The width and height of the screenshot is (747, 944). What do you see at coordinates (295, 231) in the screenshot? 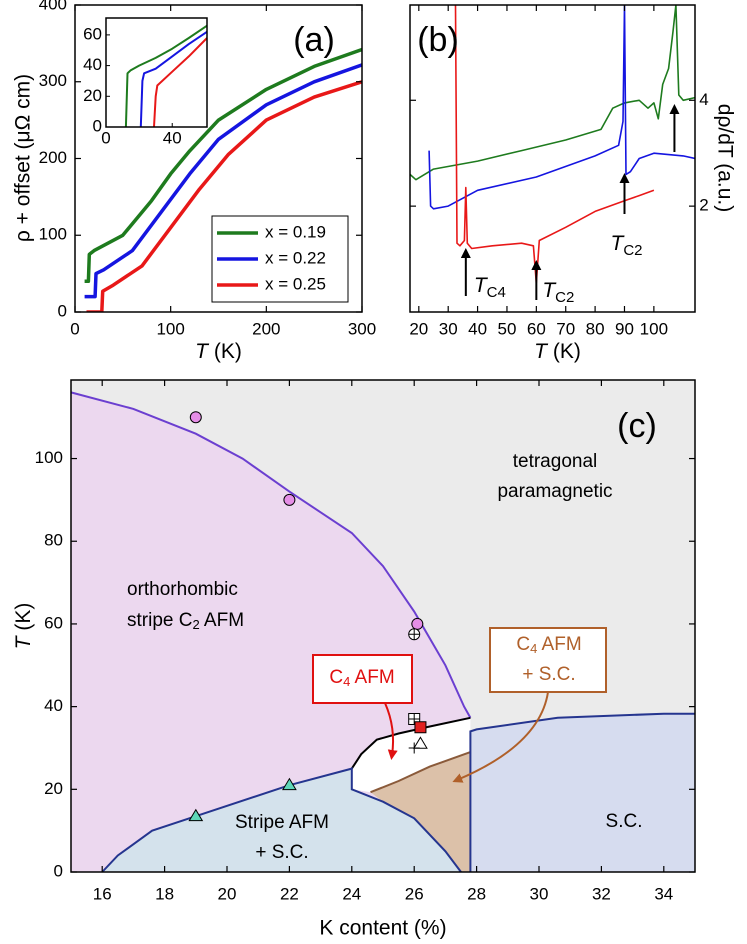
I see `legend-label: x = 0.19` at bounding box center [295, 231].